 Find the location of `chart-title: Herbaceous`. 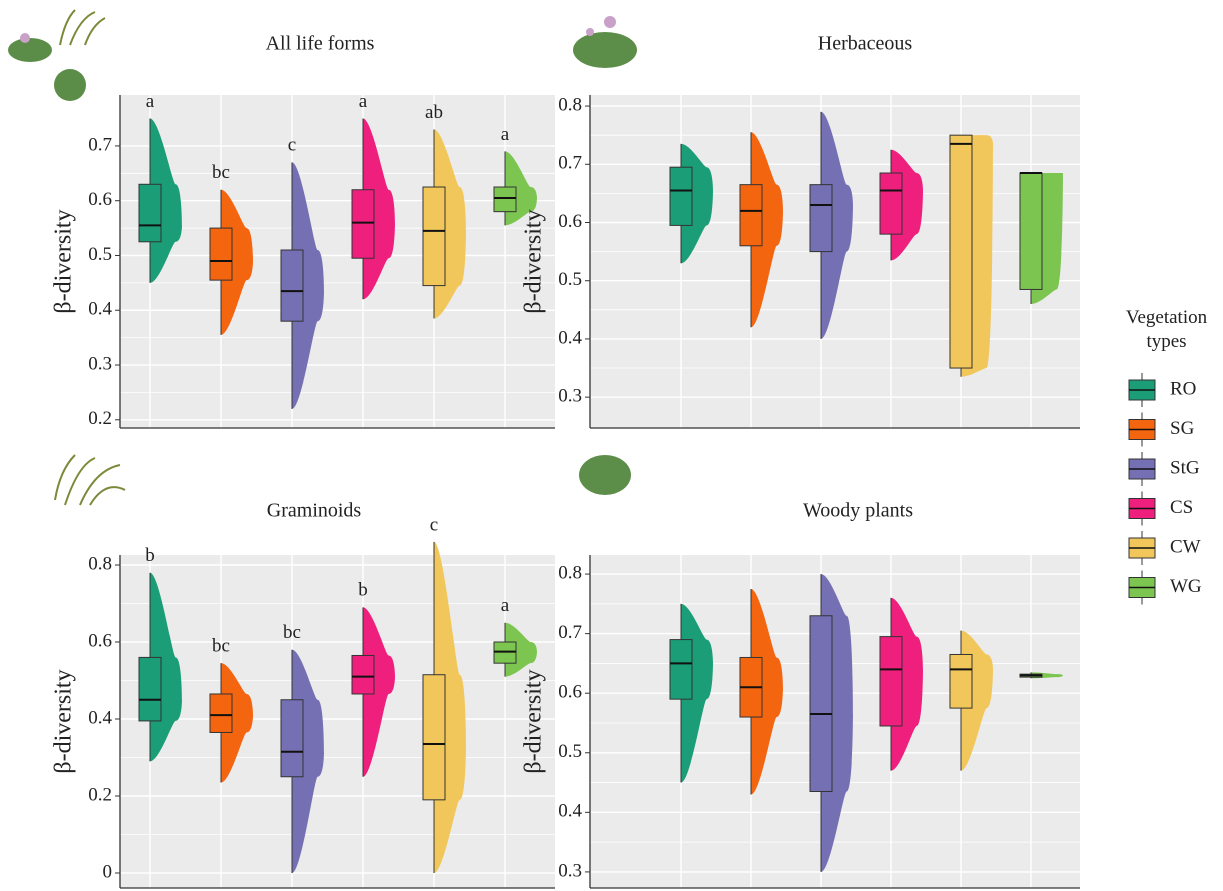

chart-title: Herbaceous is located at coordinates (865, 44).